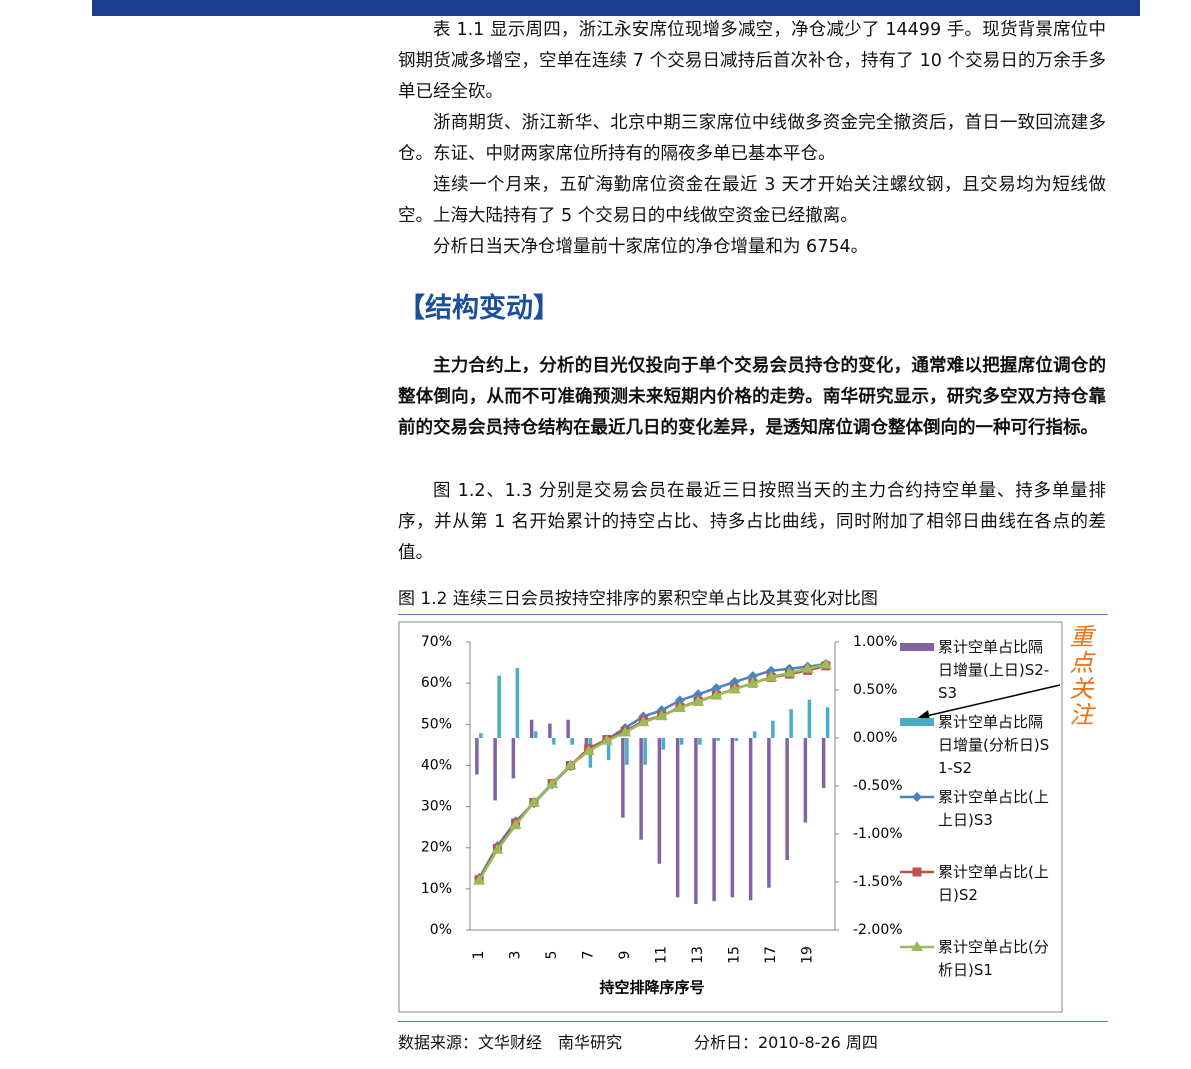 The width and height of the screenshot is (1191, 1069). Describe the element at coordinates (993, 808) in the screenshot. I see `legend-label: 累计空单占比(上上日)S3` at that location.